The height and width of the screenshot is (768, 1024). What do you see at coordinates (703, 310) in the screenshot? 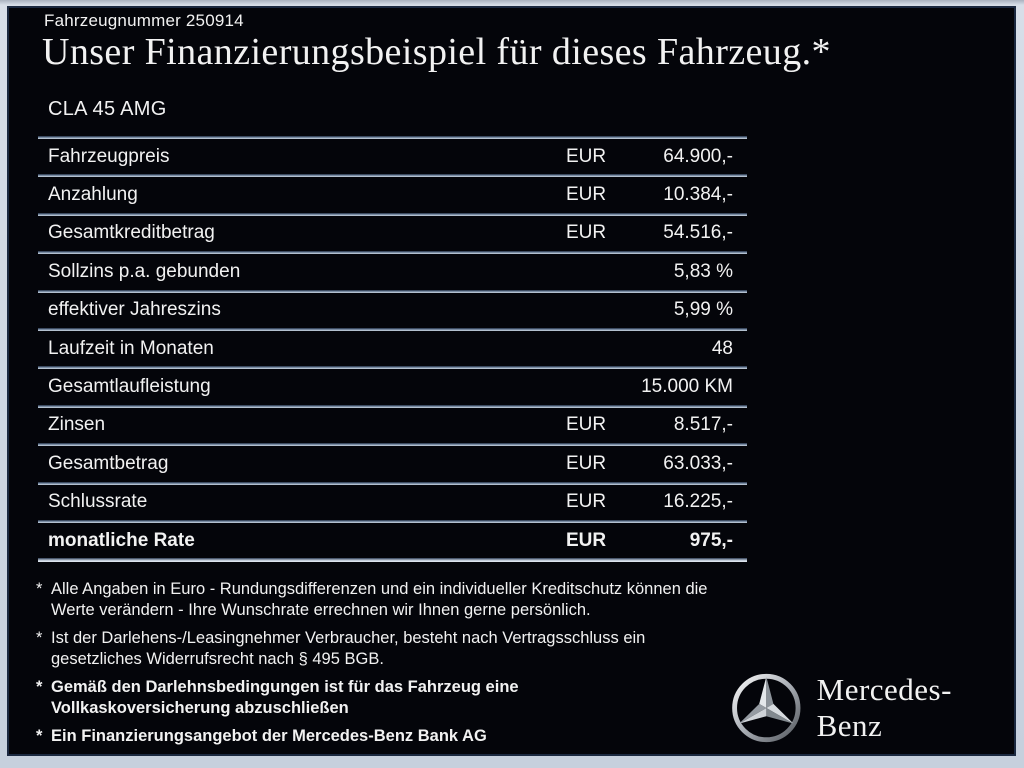
I see `row-value: 5,99 %` at bounding box center [703, 310].